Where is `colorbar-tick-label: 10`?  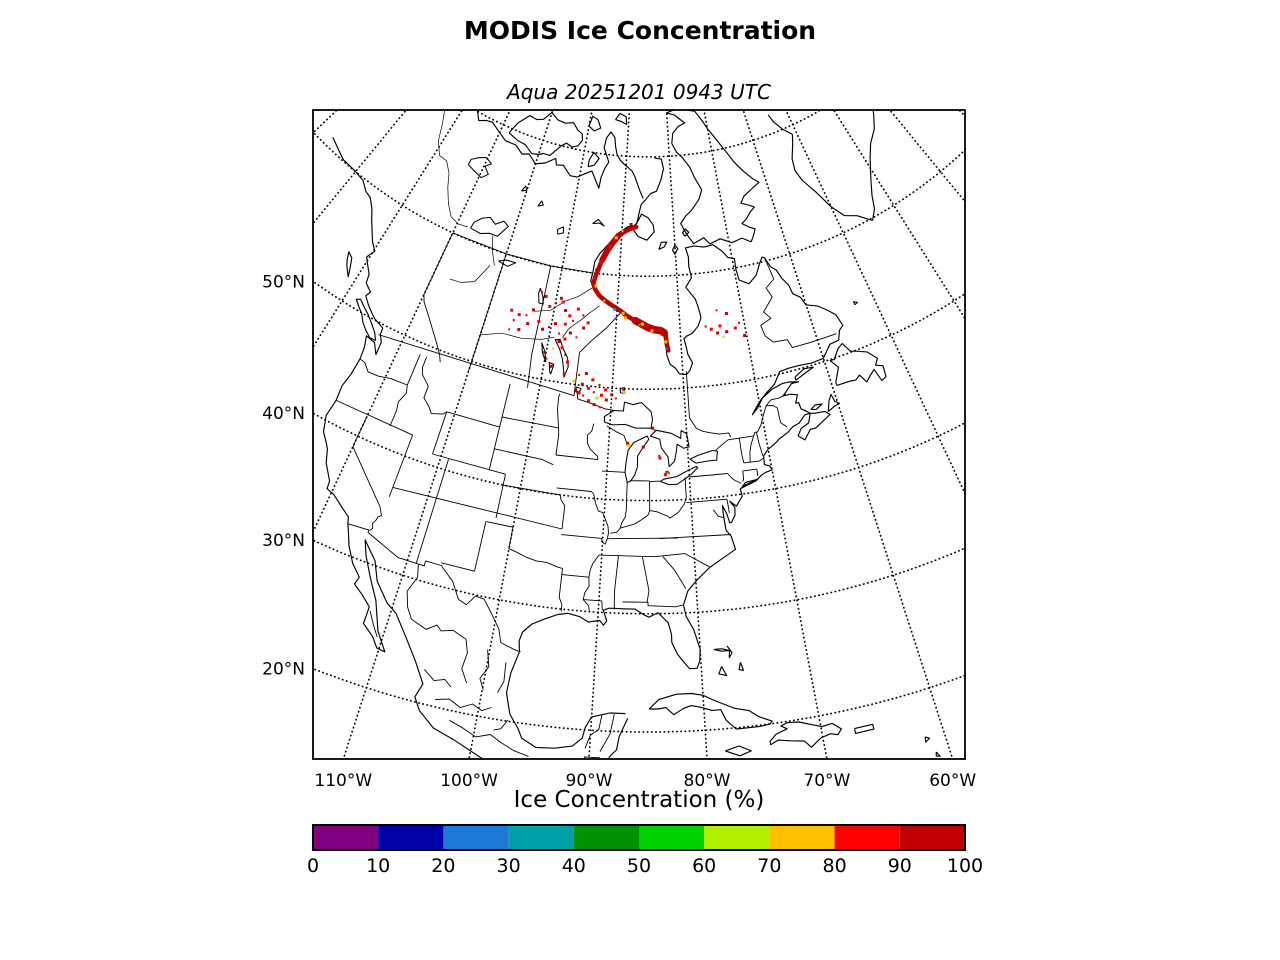 colorbar-tick-label: 10 is located at coordinates (378, 866).